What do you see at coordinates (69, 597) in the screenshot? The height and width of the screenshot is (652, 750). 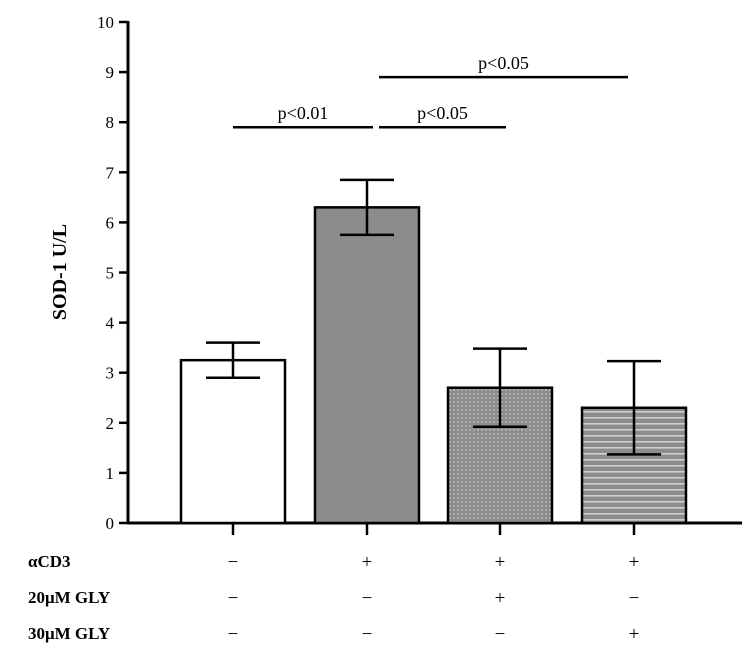 I see `condition-label: 20μM GLY` at bounding box center [69, 597].